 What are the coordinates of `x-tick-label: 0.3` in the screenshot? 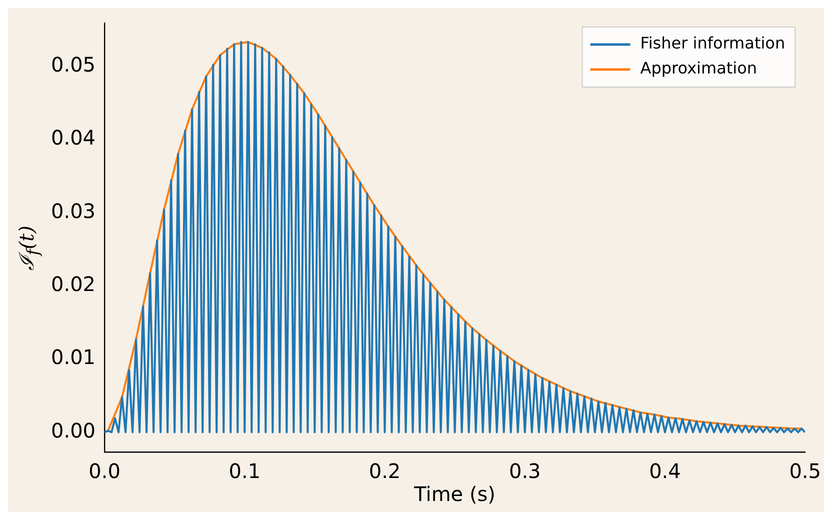 It's located at (524, 471).